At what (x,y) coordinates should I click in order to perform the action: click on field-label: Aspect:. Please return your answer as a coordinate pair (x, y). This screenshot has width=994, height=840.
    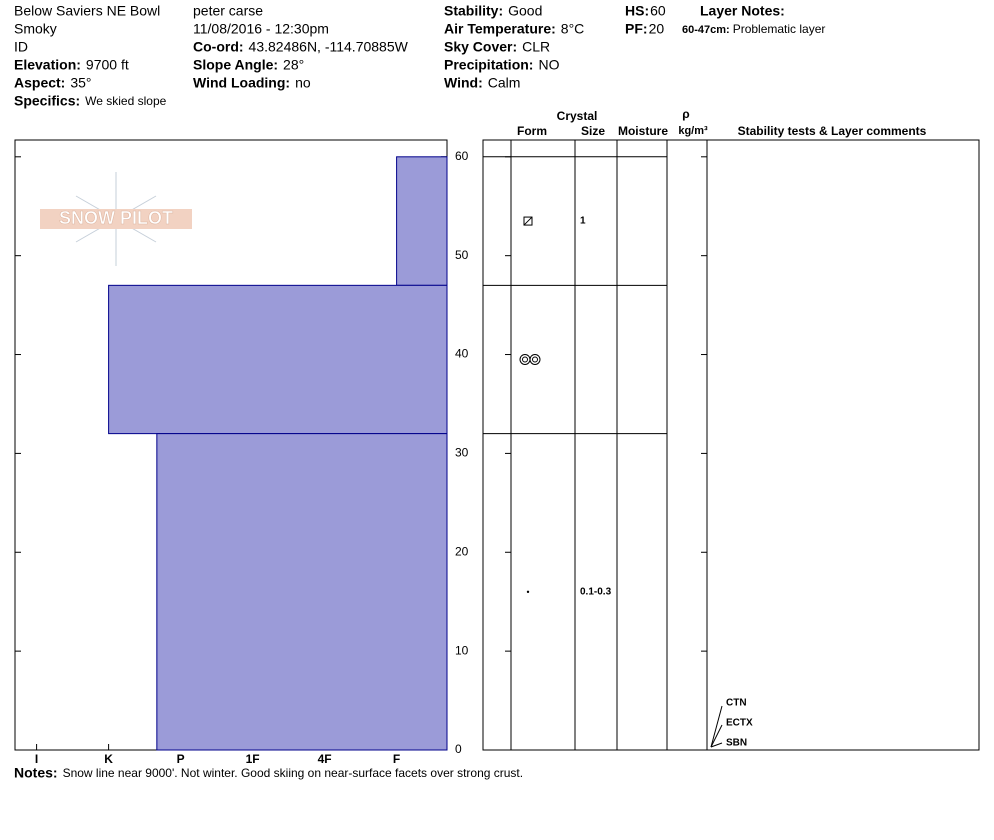
    Looking at the image, I should click on (39, 83).